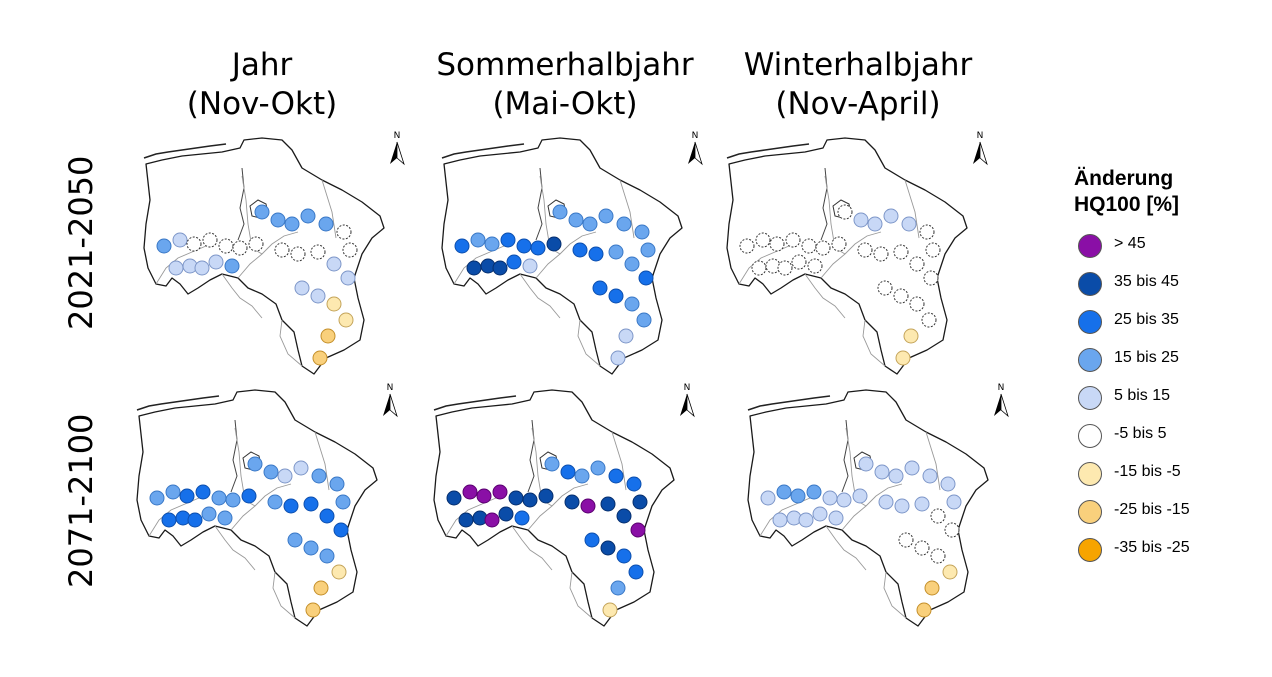 Image resolution: width=1272 pixels, height=677 pixels. What do you see at coordinates (1169, 361) in the screenshot?
I see `legend-item: 15 bis 25` at bounding box center [1169, 361].